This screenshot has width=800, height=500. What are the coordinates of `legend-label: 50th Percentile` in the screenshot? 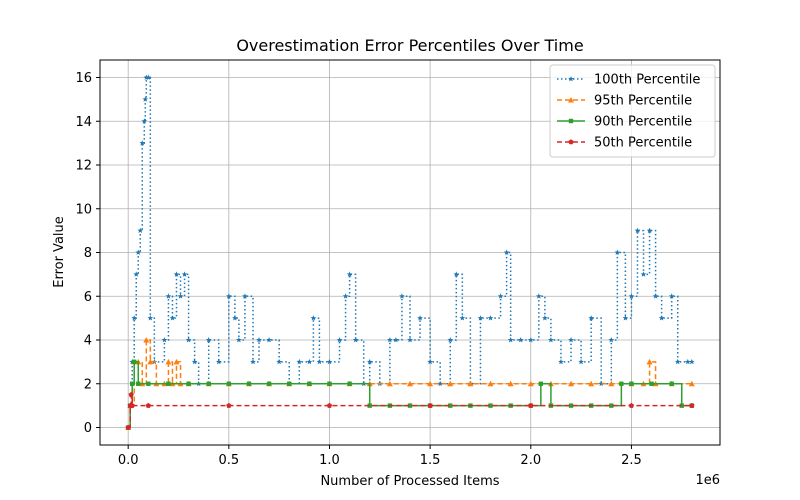 It's located at (643, 143).